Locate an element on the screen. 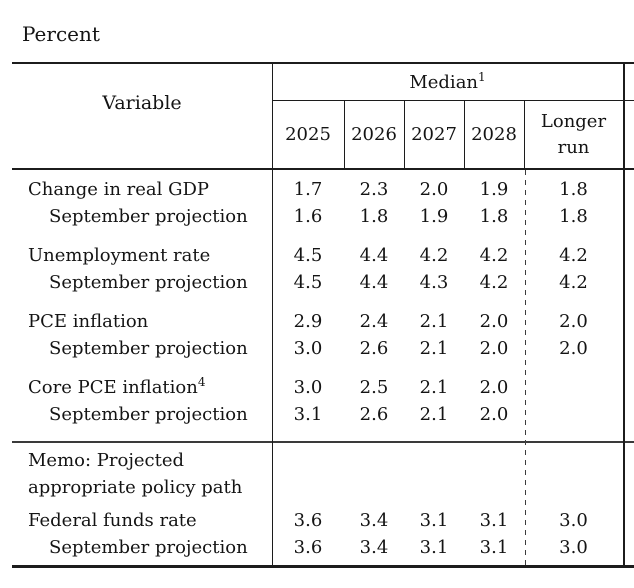  cell-value: 1.6 is located at coordinates (308, 216).